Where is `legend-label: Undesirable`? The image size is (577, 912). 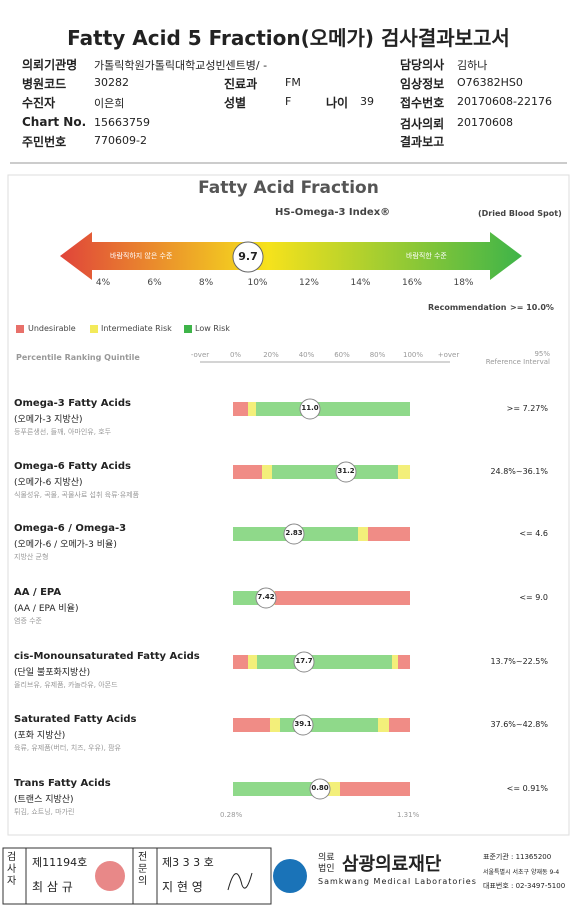 legend-label: Undesirable is located at coordinates (52, 328).